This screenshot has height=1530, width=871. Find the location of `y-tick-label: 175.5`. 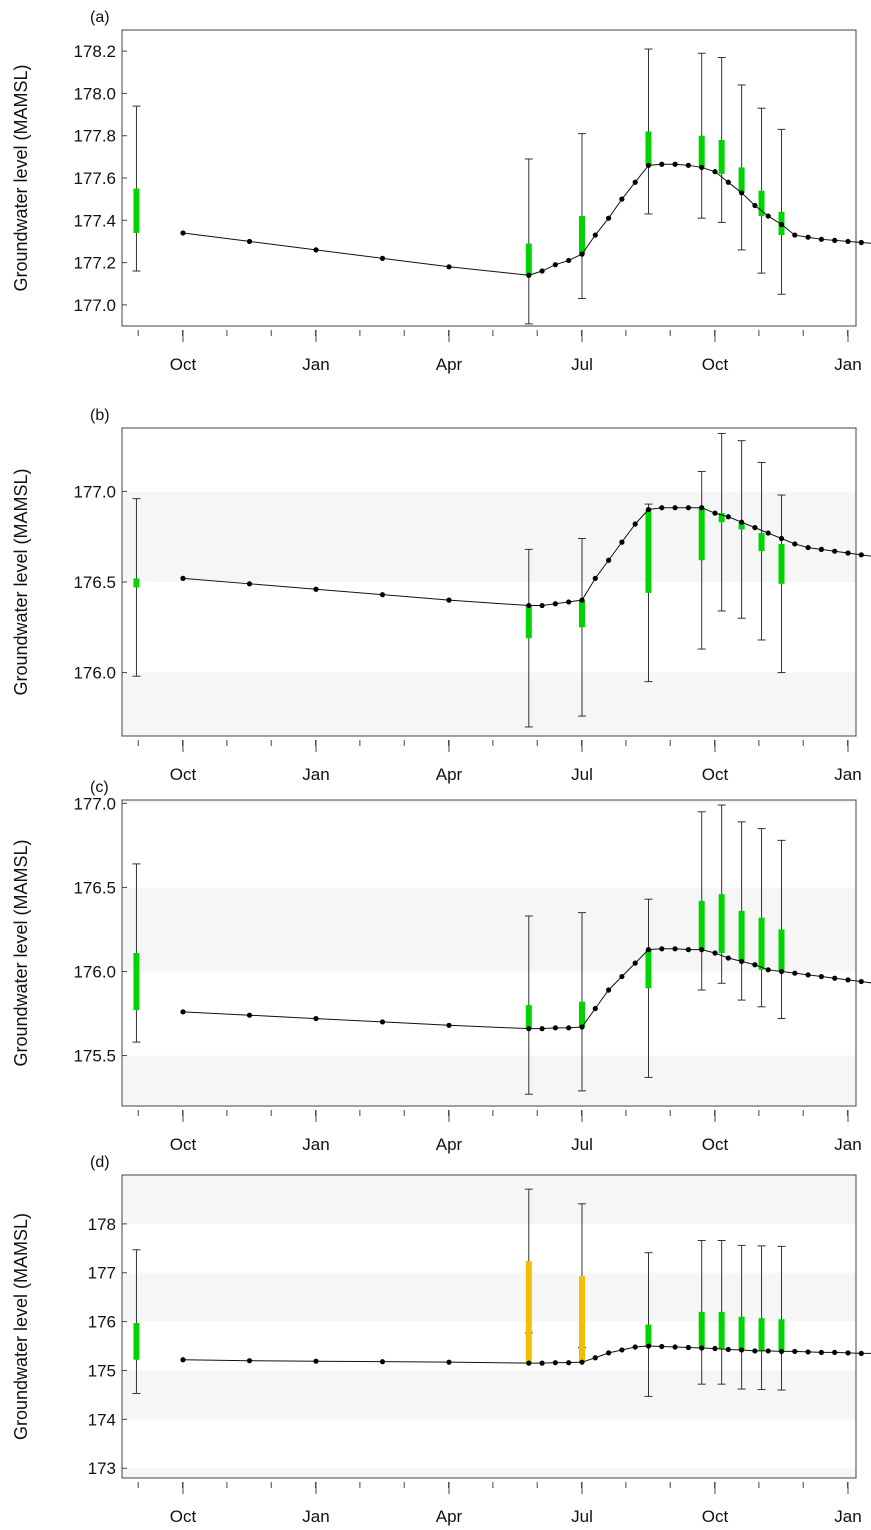

y-tick-label: 175.5 is located at coordinates (94, 1056).